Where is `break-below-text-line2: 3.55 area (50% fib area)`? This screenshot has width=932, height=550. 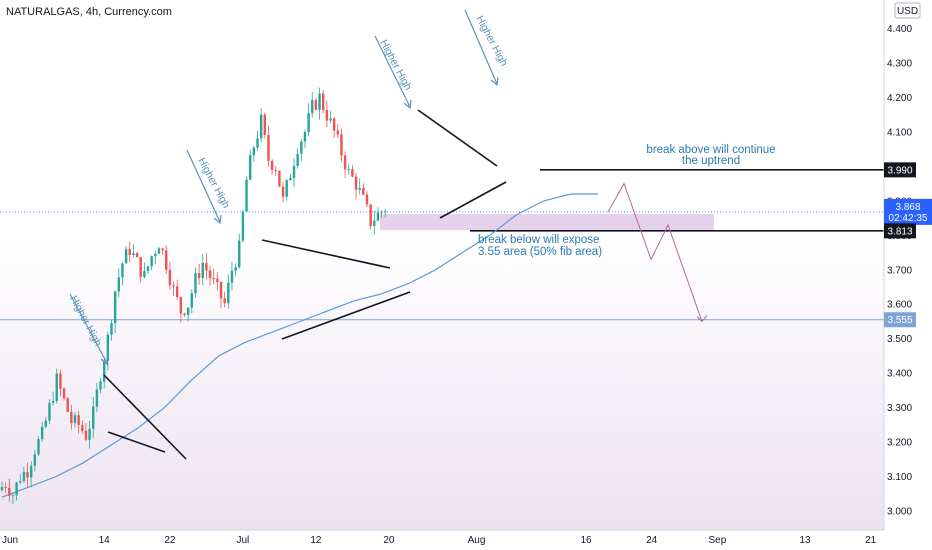 break-below-text-line2: 3.55 area (50% fib area) is located at coordinates (540, 252).